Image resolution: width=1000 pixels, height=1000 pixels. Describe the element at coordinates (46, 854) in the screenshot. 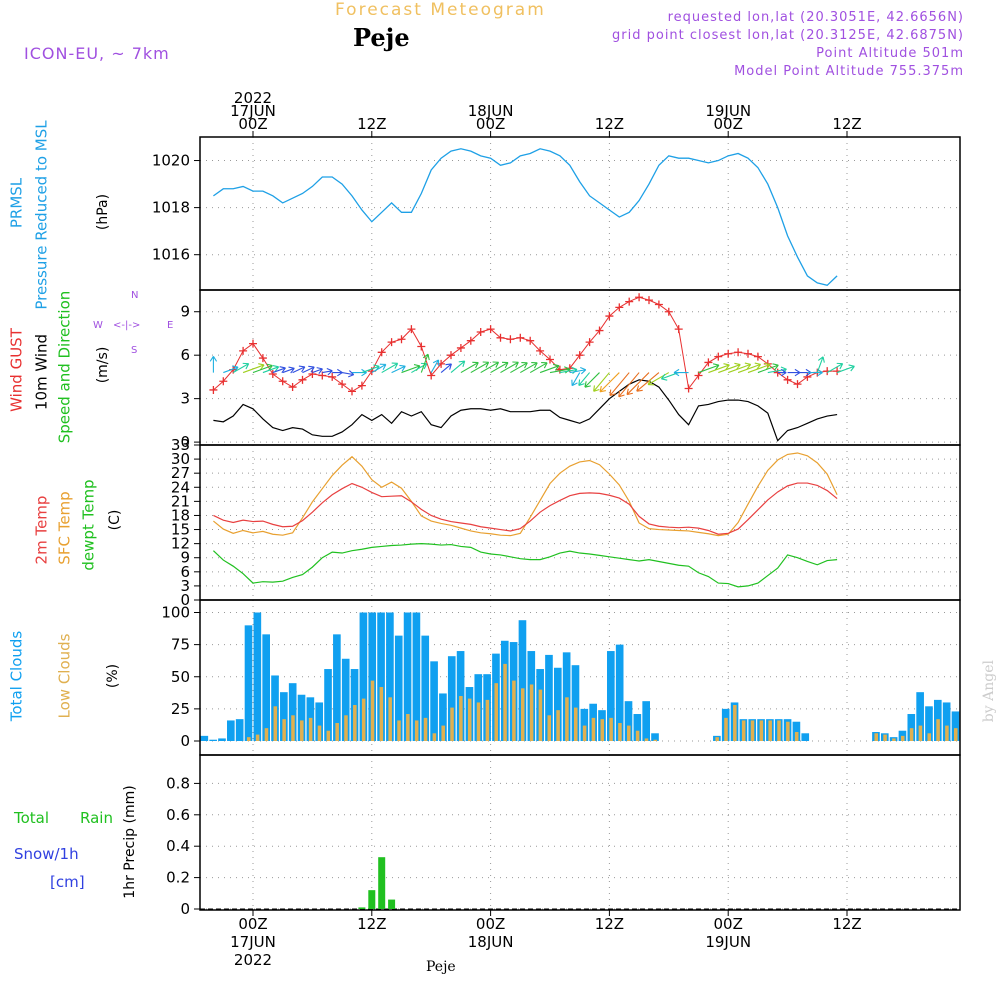

I see `snow-label: Snow/1h` at that location.